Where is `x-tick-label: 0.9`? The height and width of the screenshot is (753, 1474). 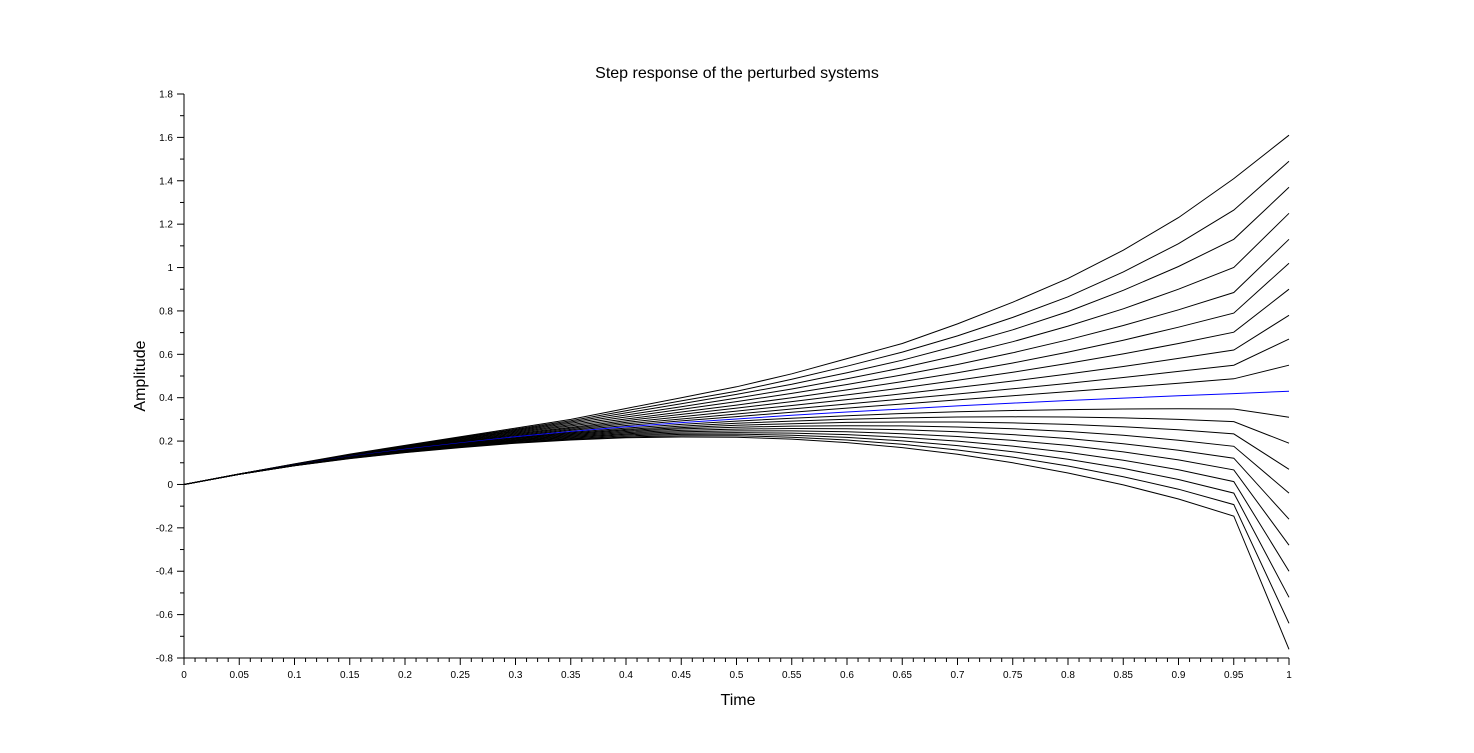 x-tick-label: 0.9 is located at coordinates (1179, 675).